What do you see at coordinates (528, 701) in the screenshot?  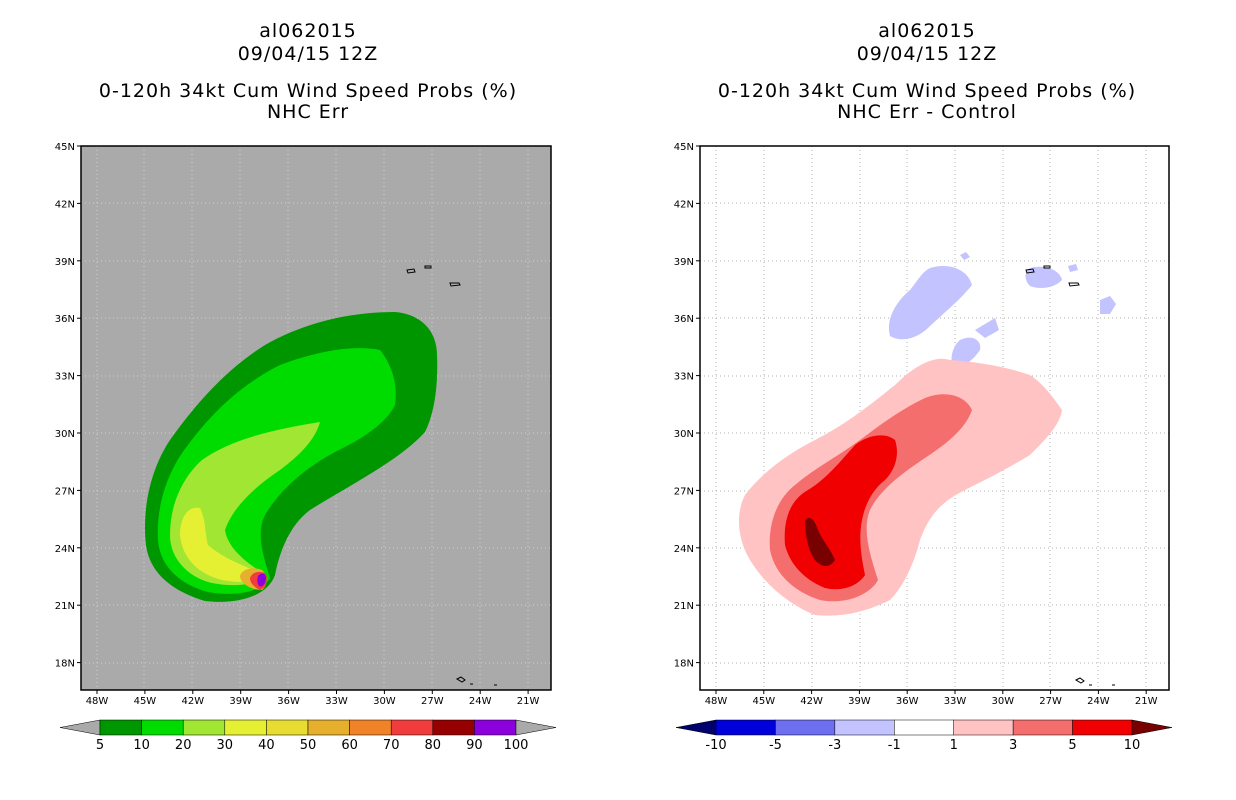 I see `left-lon-tick-label: 21W` at bounding box center [528, 701].